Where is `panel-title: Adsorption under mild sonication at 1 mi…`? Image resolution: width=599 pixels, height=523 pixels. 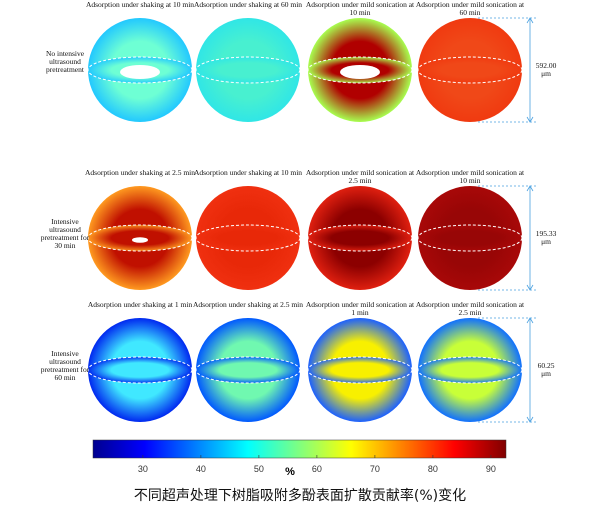
panel-title: Adsorption under mild sonication at 1 mi… is located at coordinates (360, 308).